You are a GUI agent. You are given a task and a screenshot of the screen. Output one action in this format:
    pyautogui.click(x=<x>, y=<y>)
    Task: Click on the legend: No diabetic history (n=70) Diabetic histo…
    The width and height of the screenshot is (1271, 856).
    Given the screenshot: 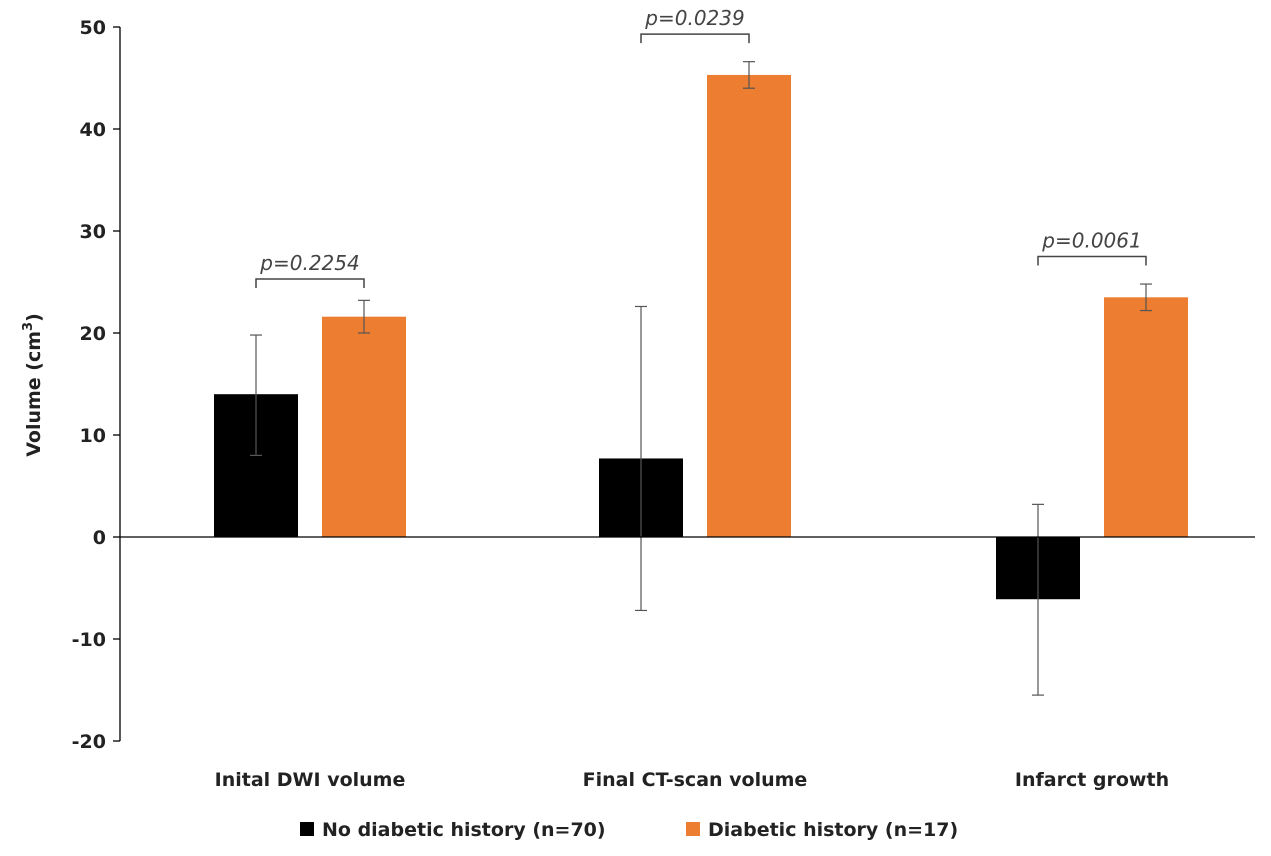 What is the action you would take?
    pyautogui.click(x=629, y=830)
    